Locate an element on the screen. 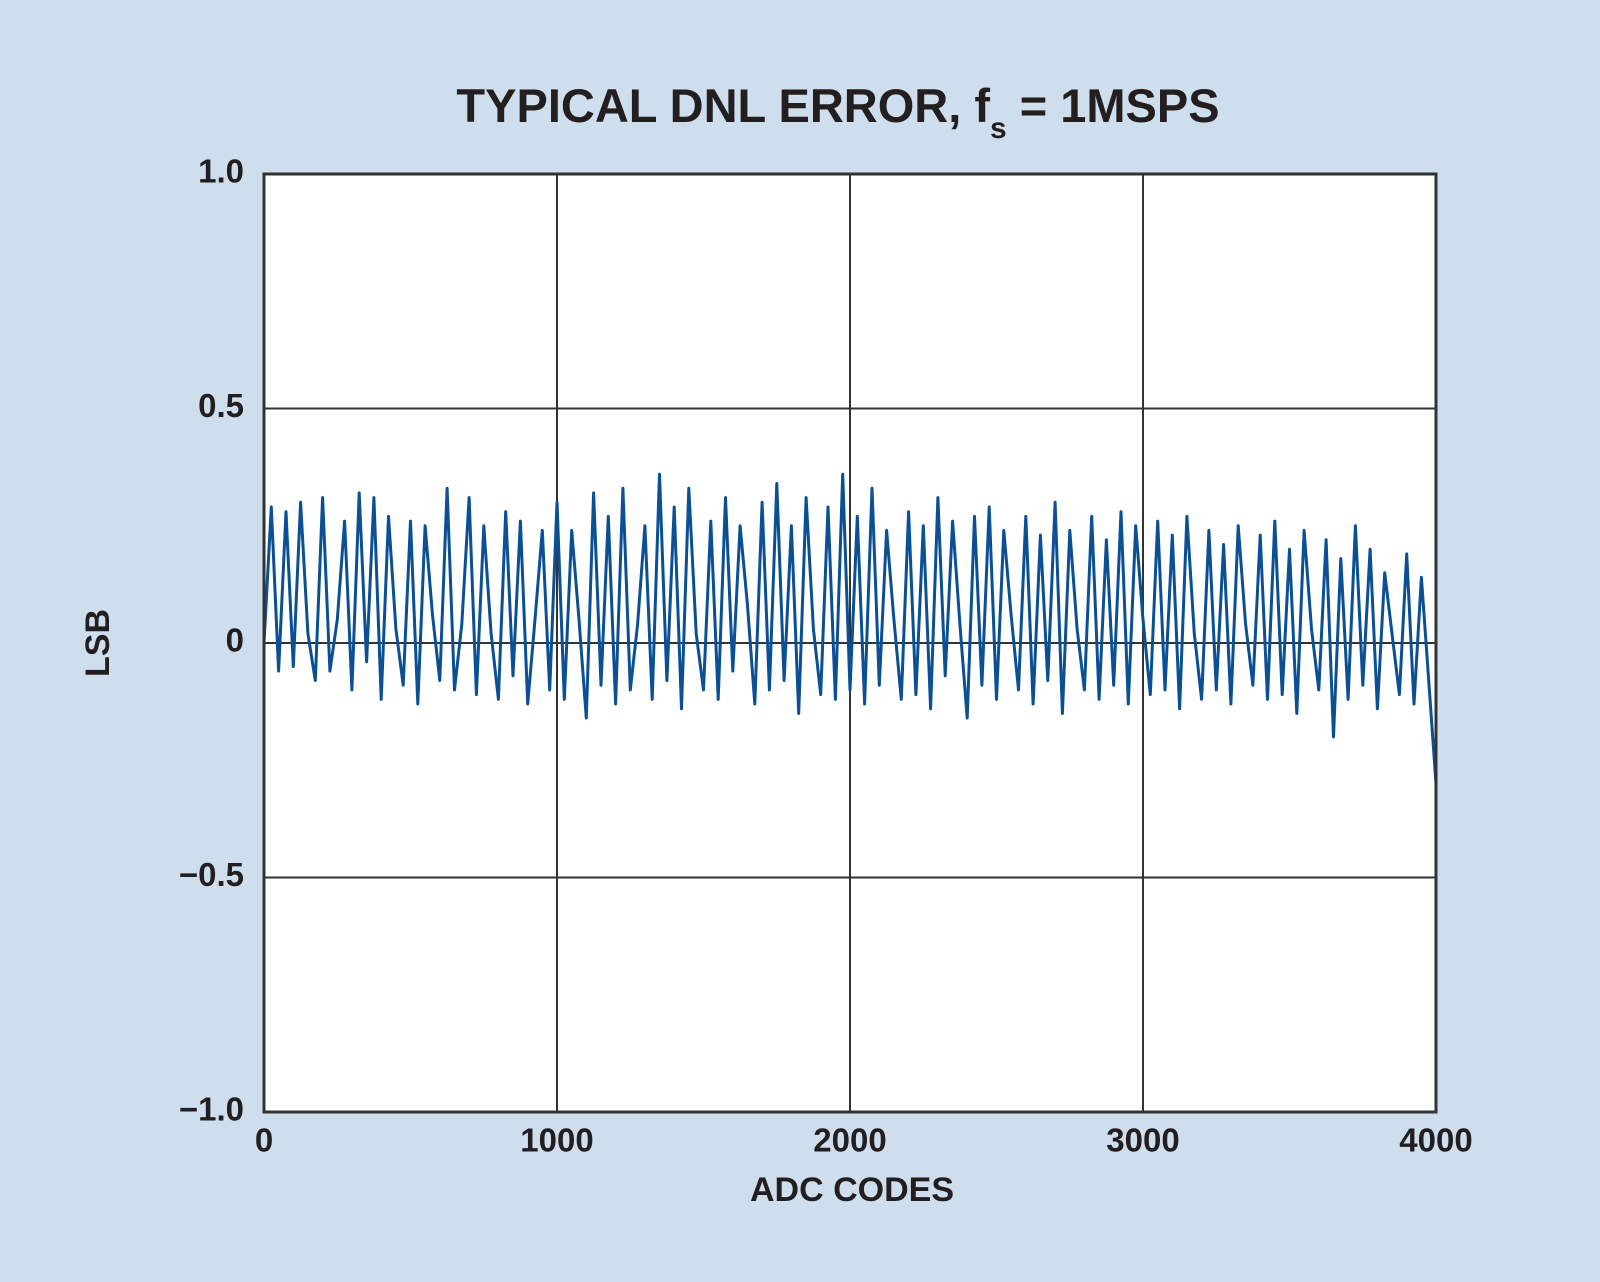  x-axis-label: ADC CODES is located at coordinates (852, 1190).